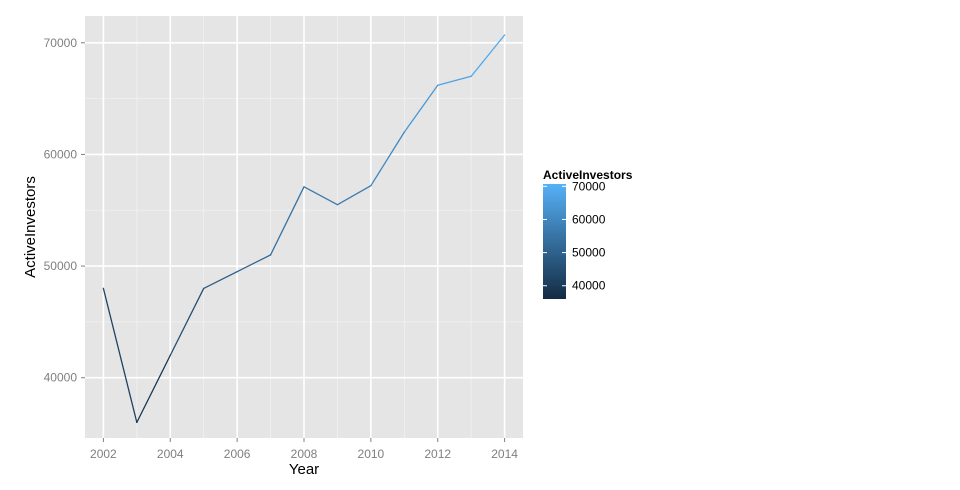  I want to click on legend-tick-label: 60000, so click(589, 219).